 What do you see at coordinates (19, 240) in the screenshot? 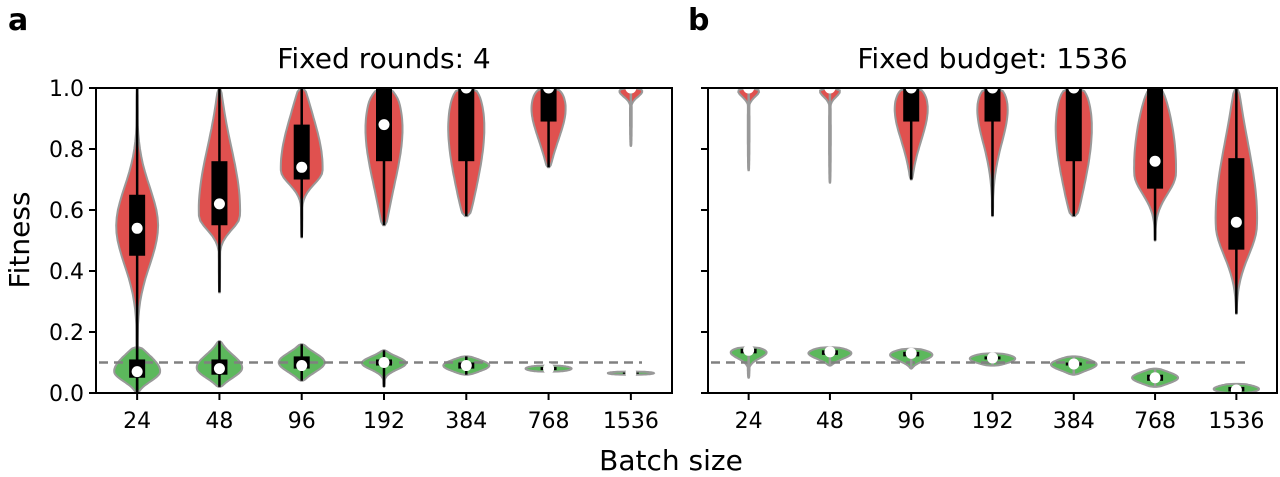
I see `y-axis-label: Fitness` at bounding box center [19, 240].